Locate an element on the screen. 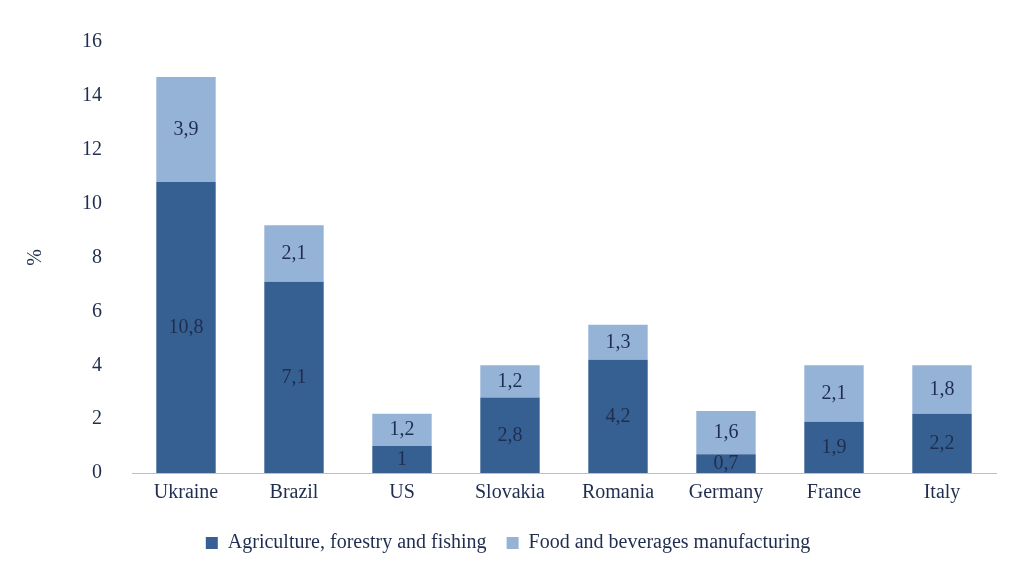 This screenshot has width=1011, height=568. data-label: 4,2 is located at coordinates (618, 414).